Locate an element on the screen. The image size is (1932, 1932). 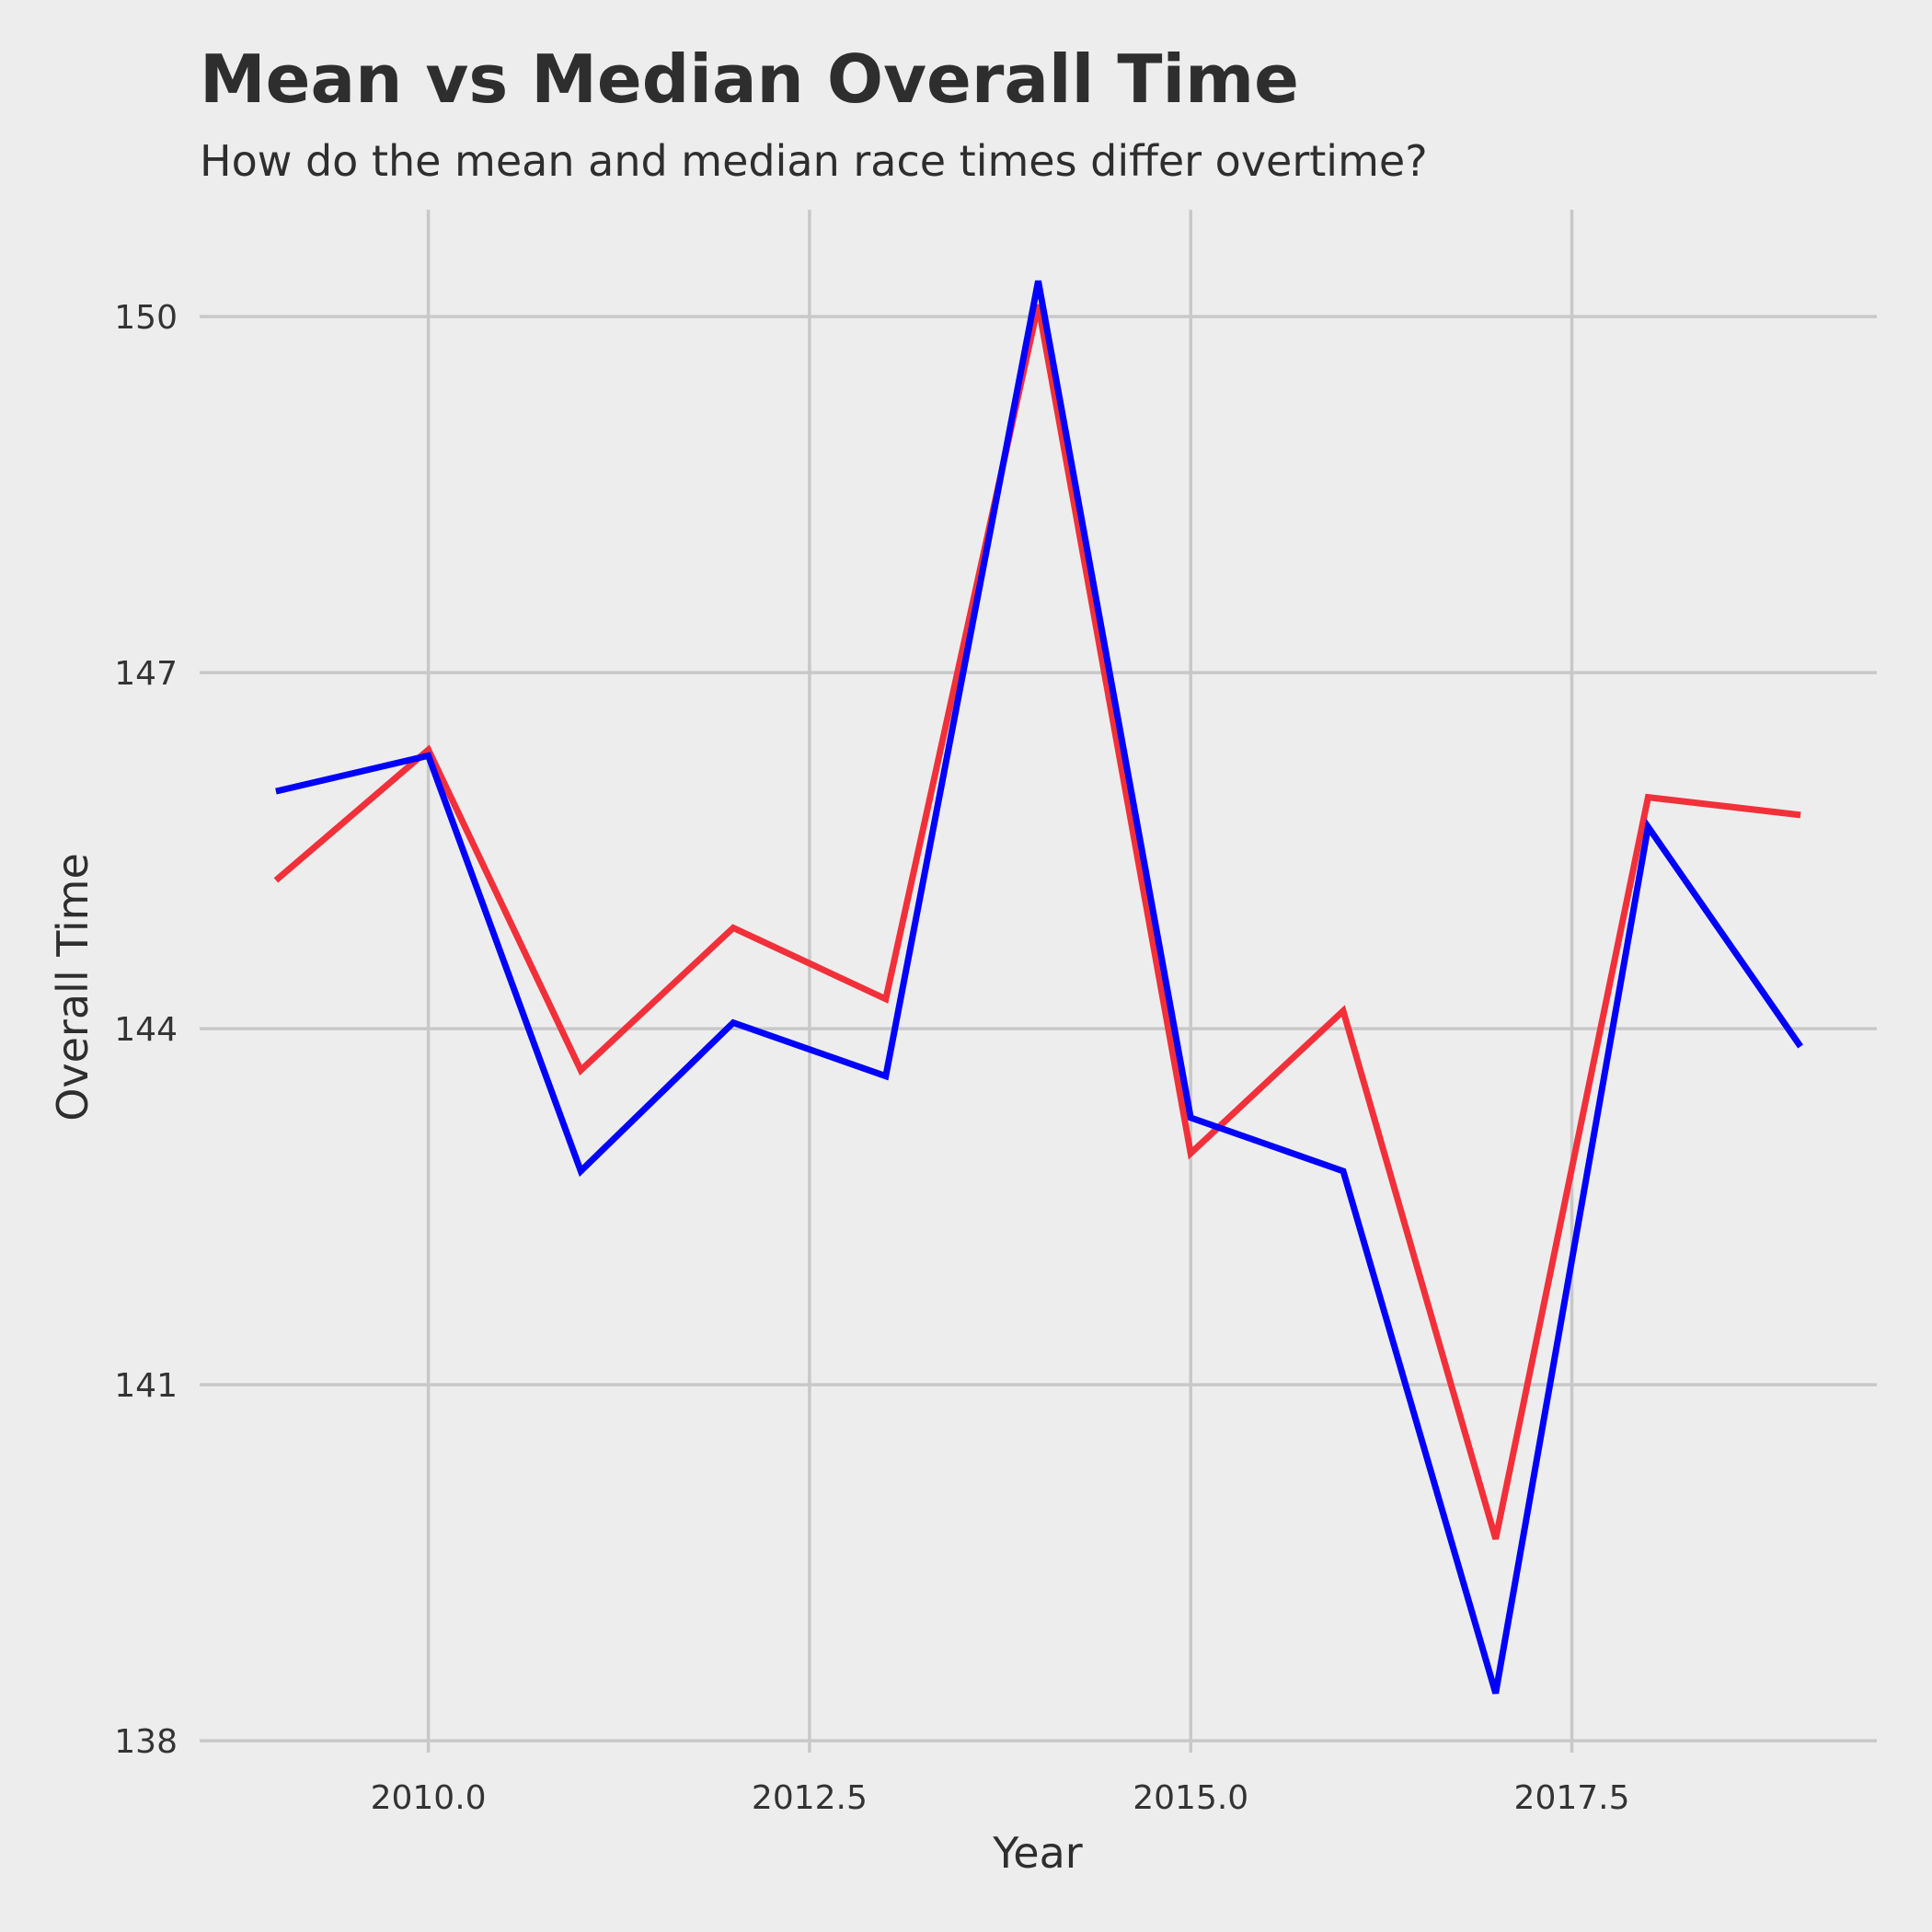
y-tick-label: 138 is located at coordinates (146, 1742).